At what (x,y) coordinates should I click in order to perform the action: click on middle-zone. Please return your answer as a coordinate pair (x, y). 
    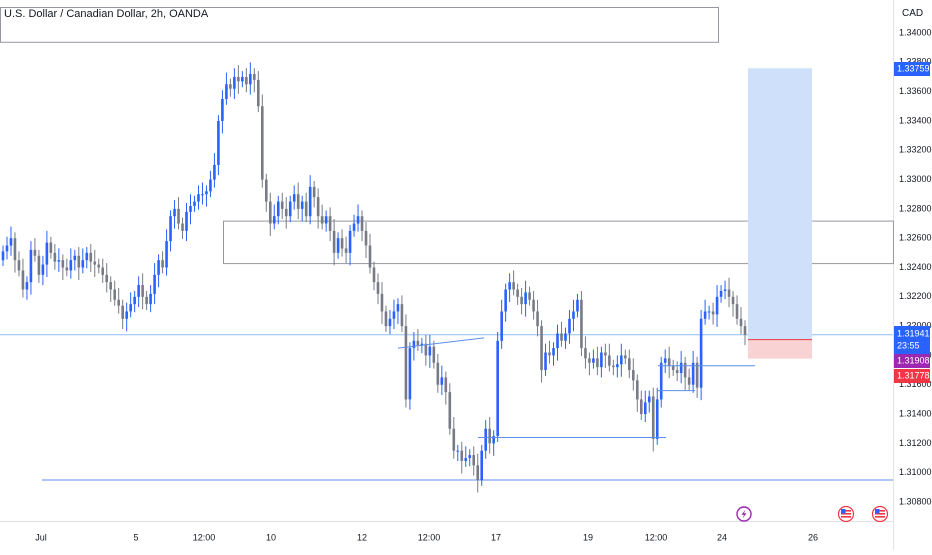
    Looking at the image, I should click on (558, 242).